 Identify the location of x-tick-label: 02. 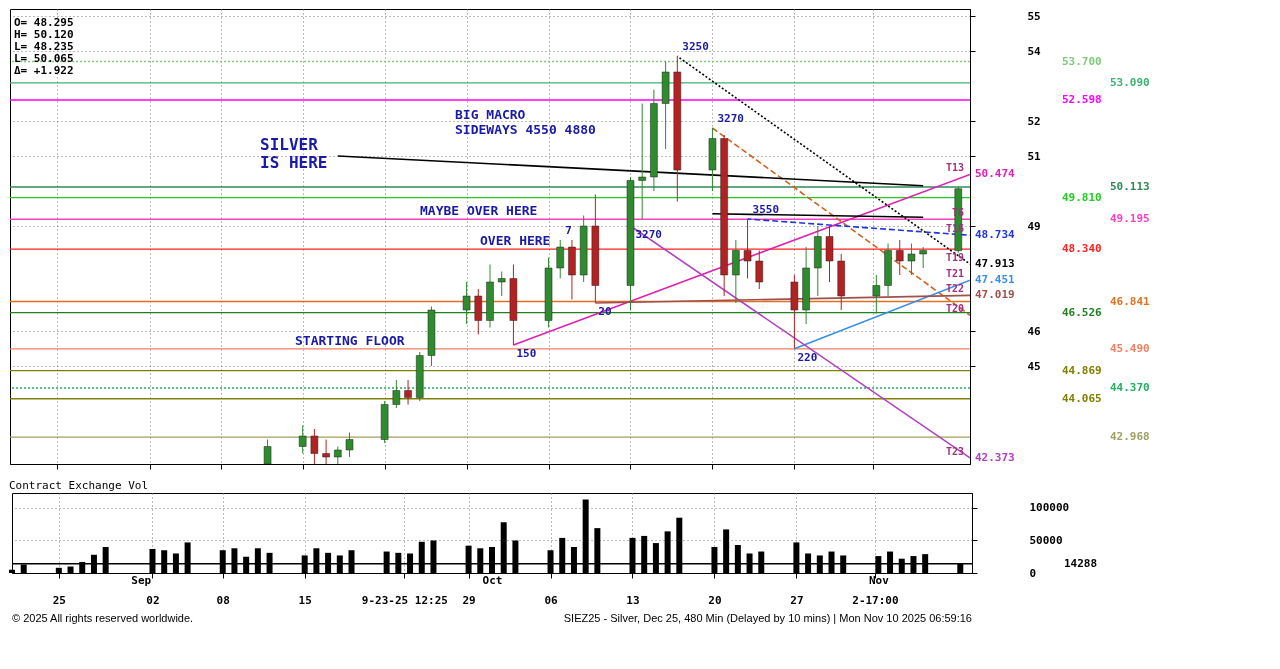
(153, 600).